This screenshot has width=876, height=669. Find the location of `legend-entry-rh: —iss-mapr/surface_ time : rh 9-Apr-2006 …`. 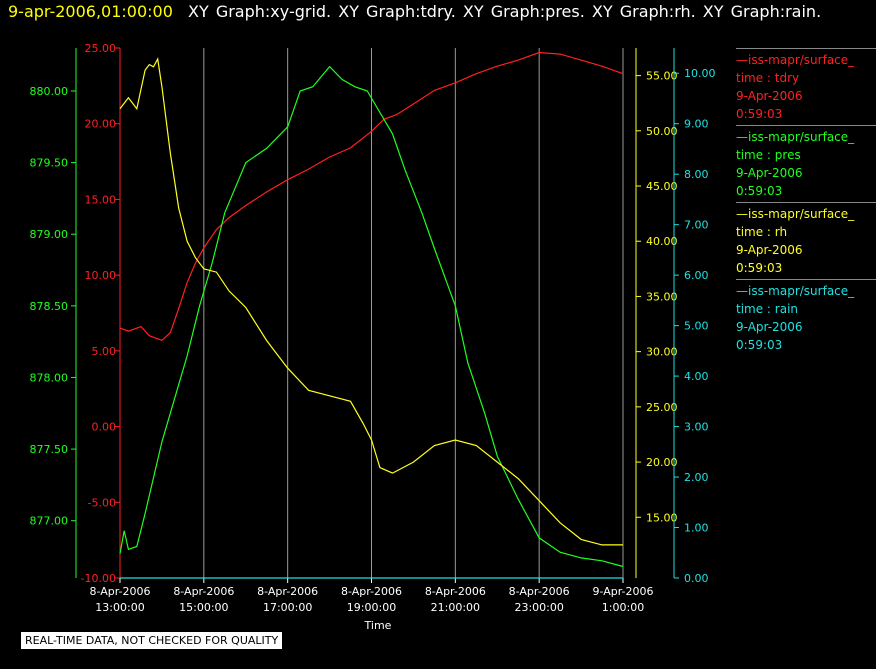

legend-entry-rh: —iss-mapr/surface_ time : rh 9-Apr-2006 … is located at coordinates (806, 239).